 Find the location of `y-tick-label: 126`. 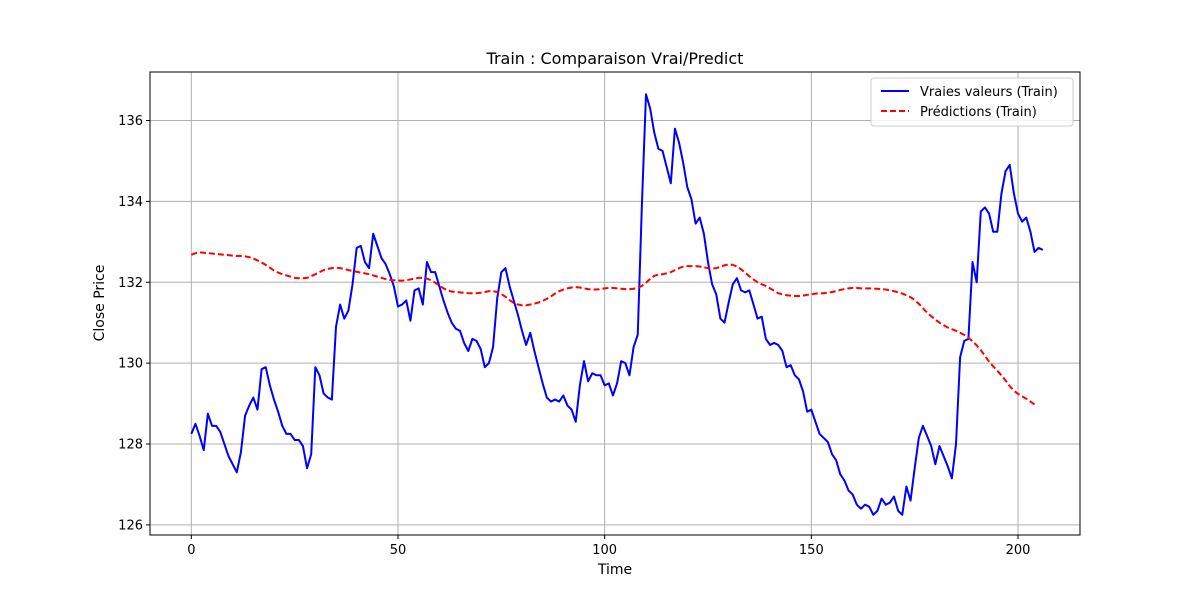

y-tick-label: 126 is located at coordinates (130, 525).